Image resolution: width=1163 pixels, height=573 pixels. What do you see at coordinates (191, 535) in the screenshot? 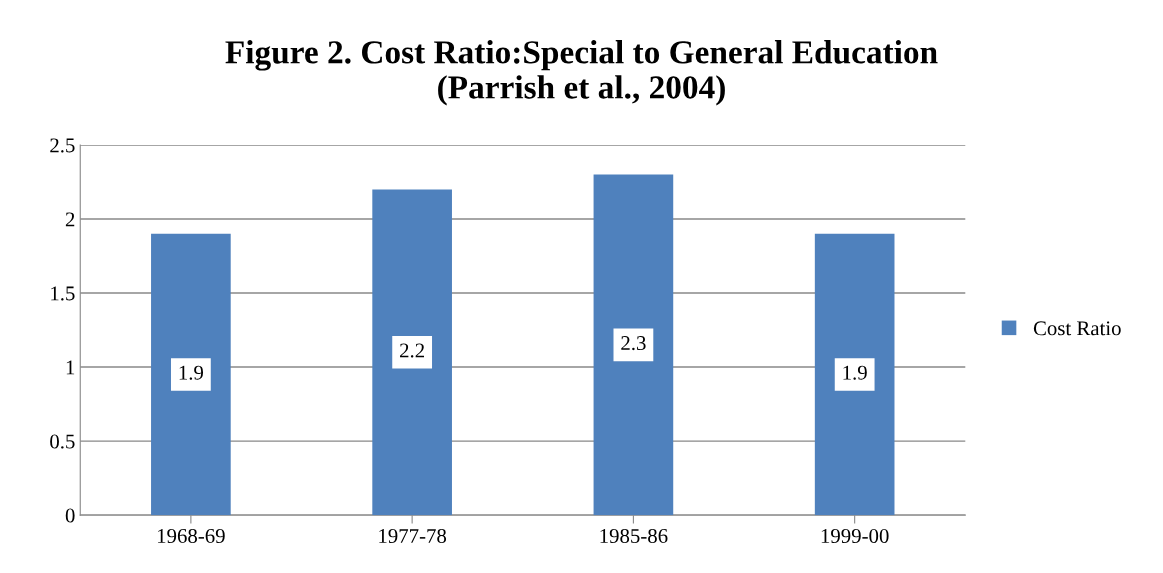
I see `x-tick-label: 1968-69` at bounding box center [191, 535].